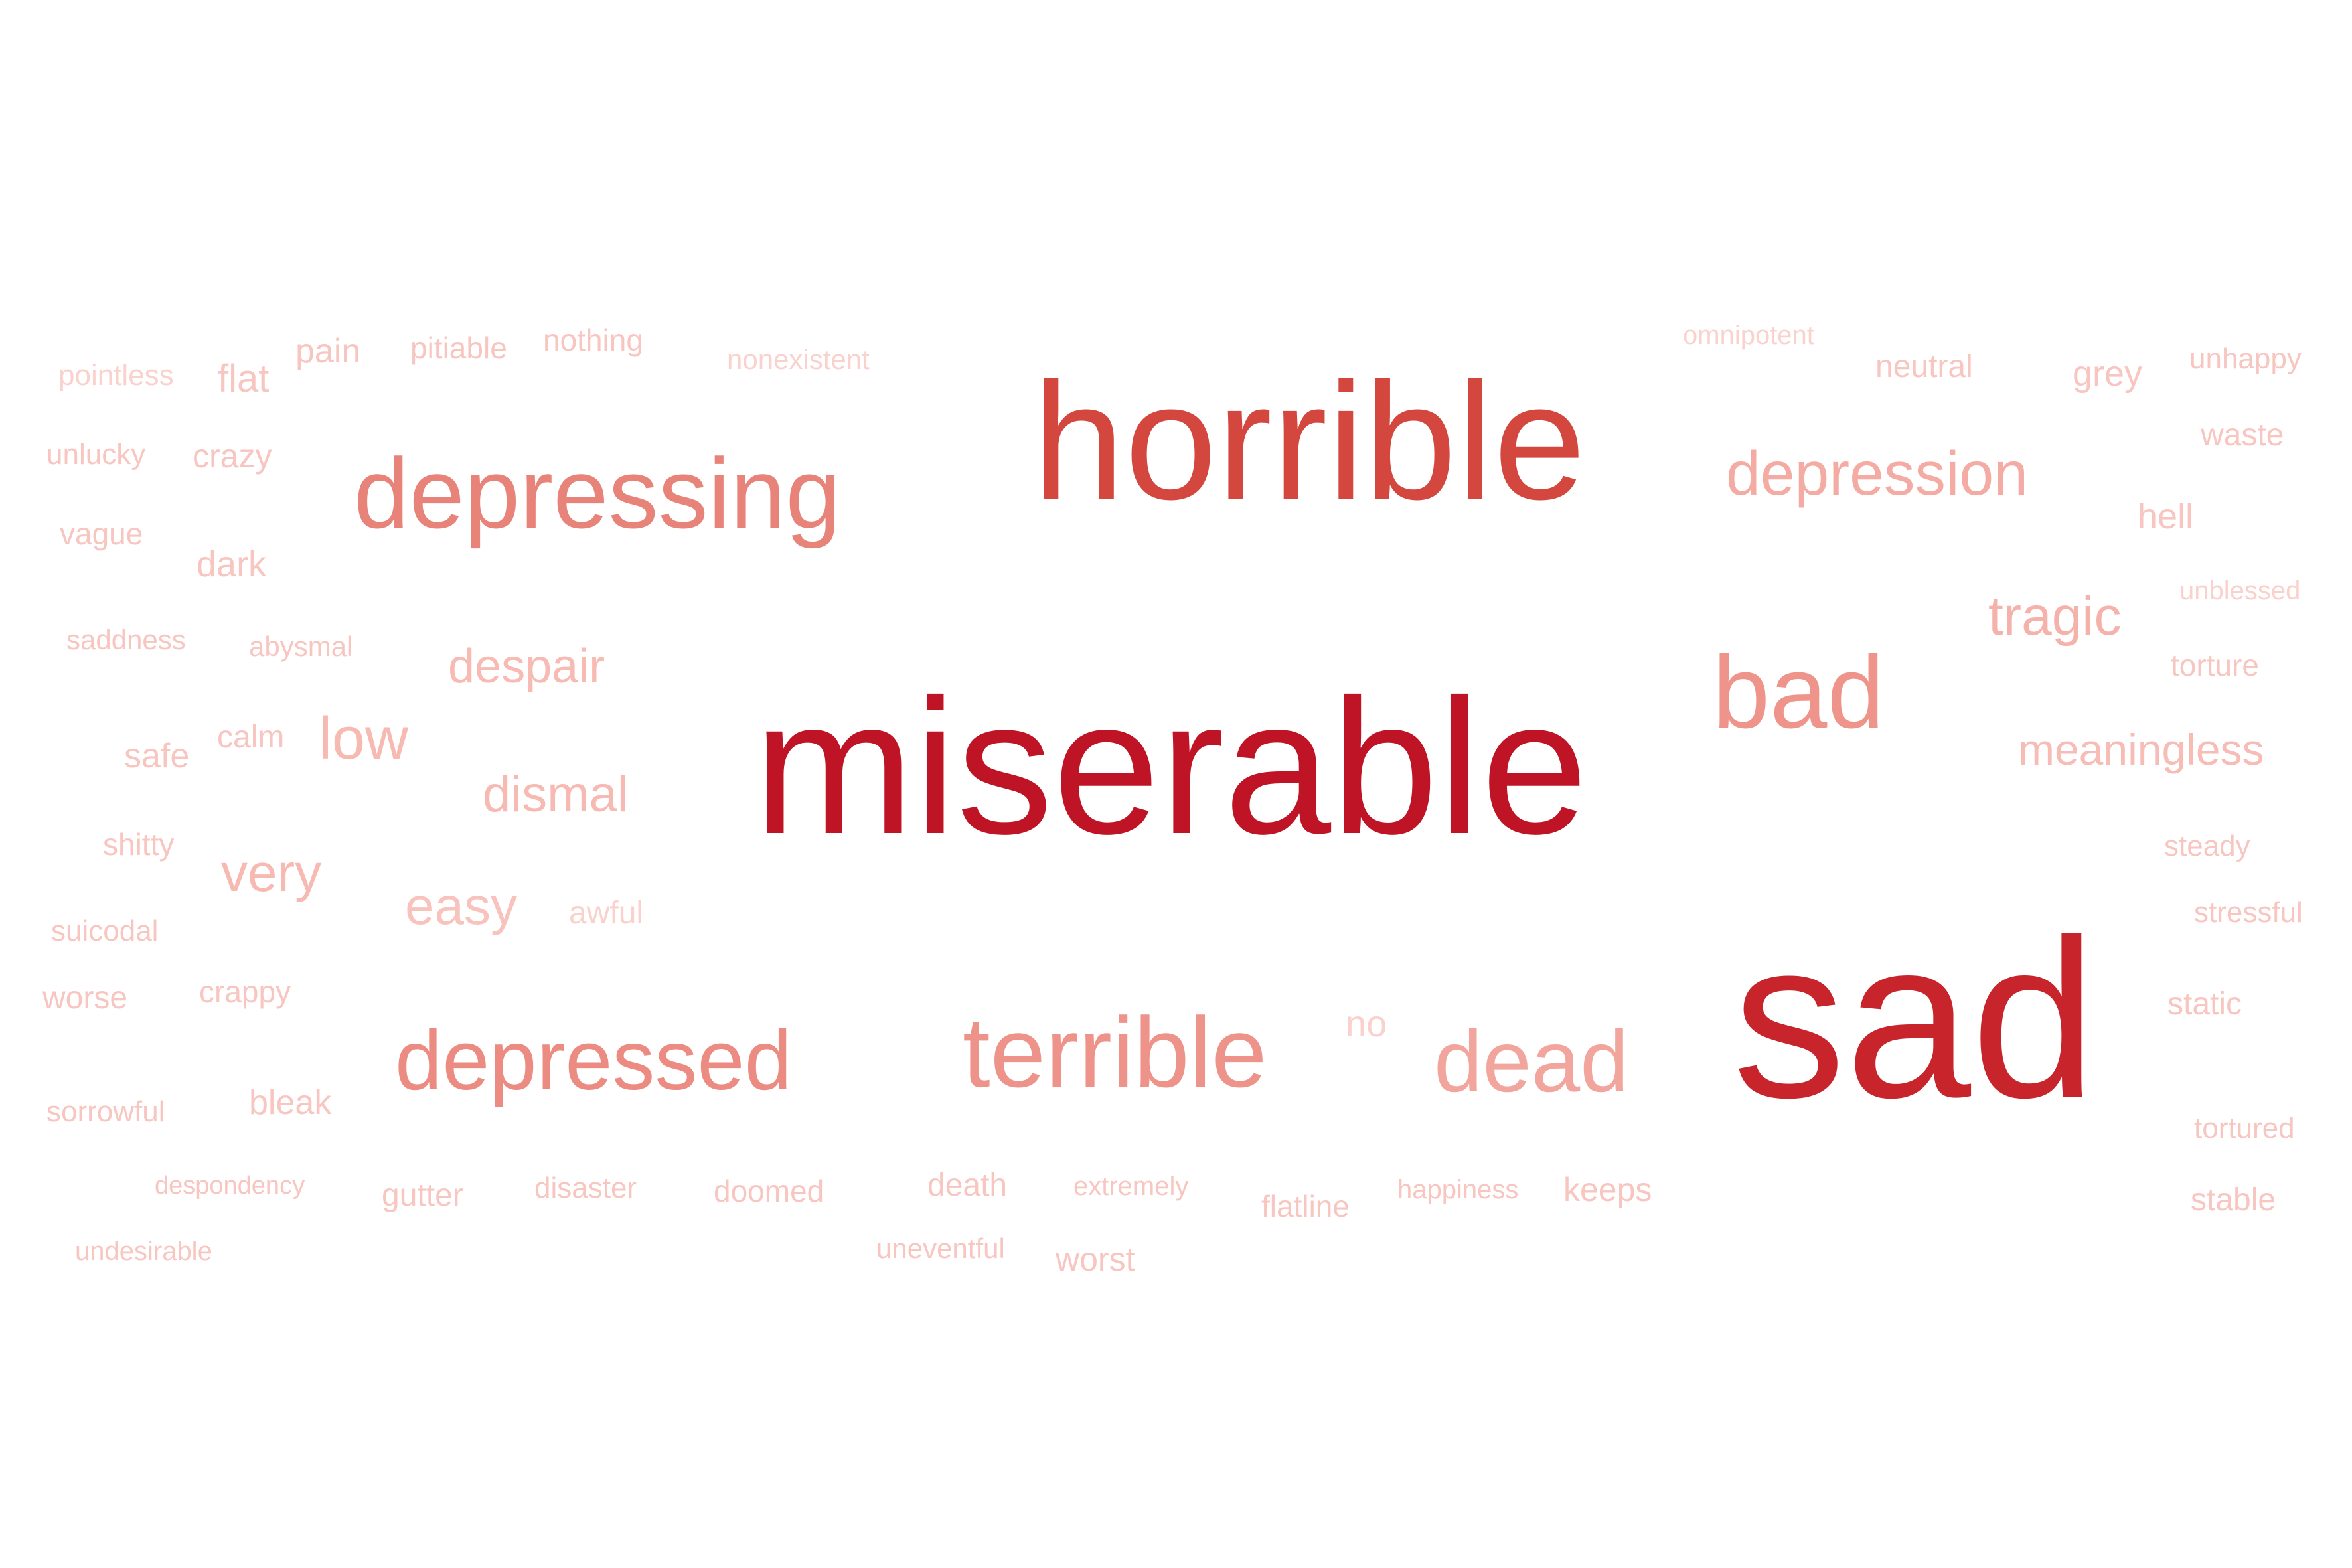 The image size is (2352, 1568). Describe the element at coordinates (606, 913) in the screenshot. I see `word-awful: awful` at that location.